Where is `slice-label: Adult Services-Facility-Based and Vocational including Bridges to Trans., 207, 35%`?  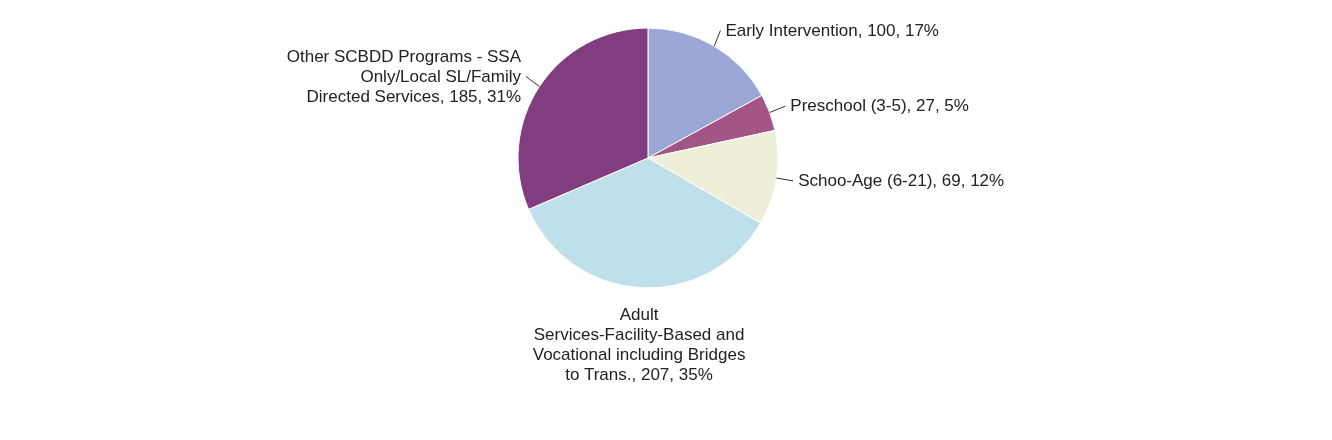 slice-label: Adult Services-Facility-Based and Vocational including Bridges to Trans., 207, 35% is located at coordinates (639, 344).